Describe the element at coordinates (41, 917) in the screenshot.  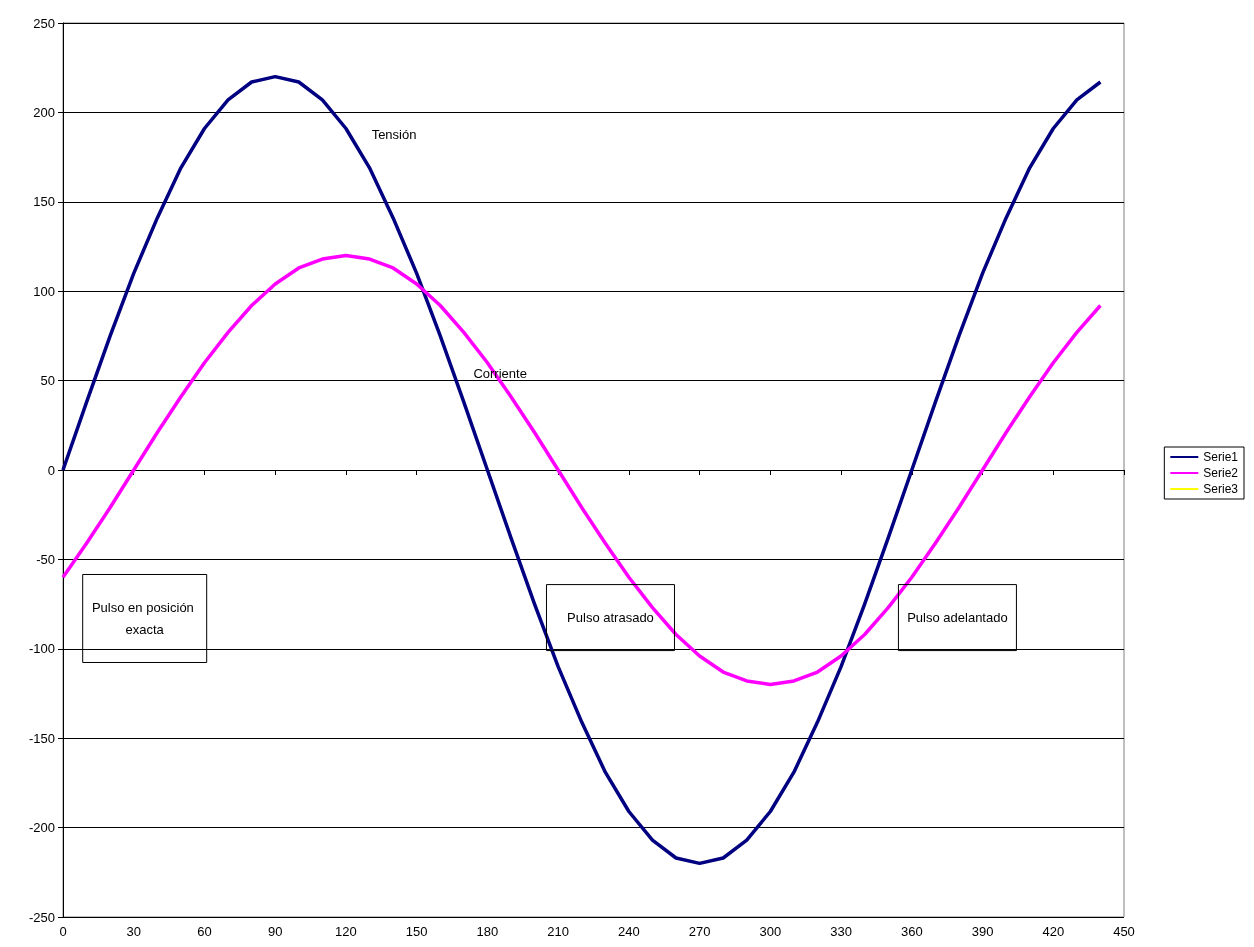
I see `y-tick-label: -250` at that location.